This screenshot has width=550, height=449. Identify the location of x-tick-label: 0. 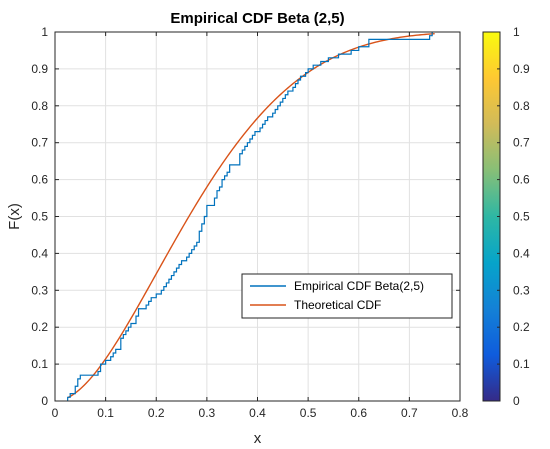
(55, 413).